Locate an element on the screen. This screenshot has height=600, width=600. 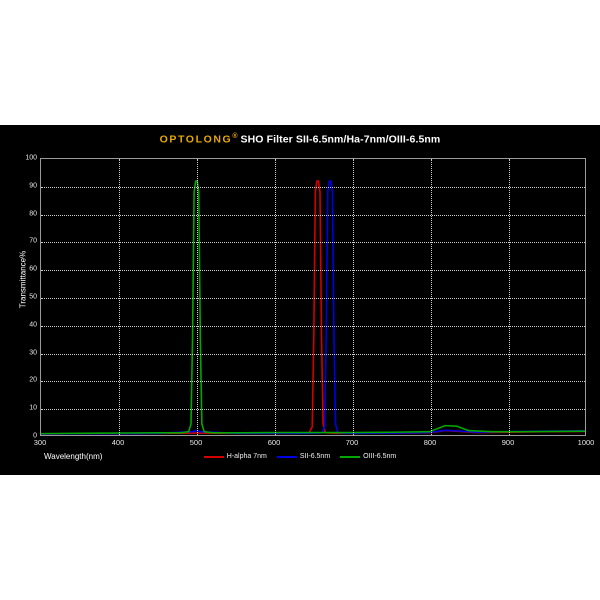
y-tick-label: 30 is located at coordinates (33, 353).